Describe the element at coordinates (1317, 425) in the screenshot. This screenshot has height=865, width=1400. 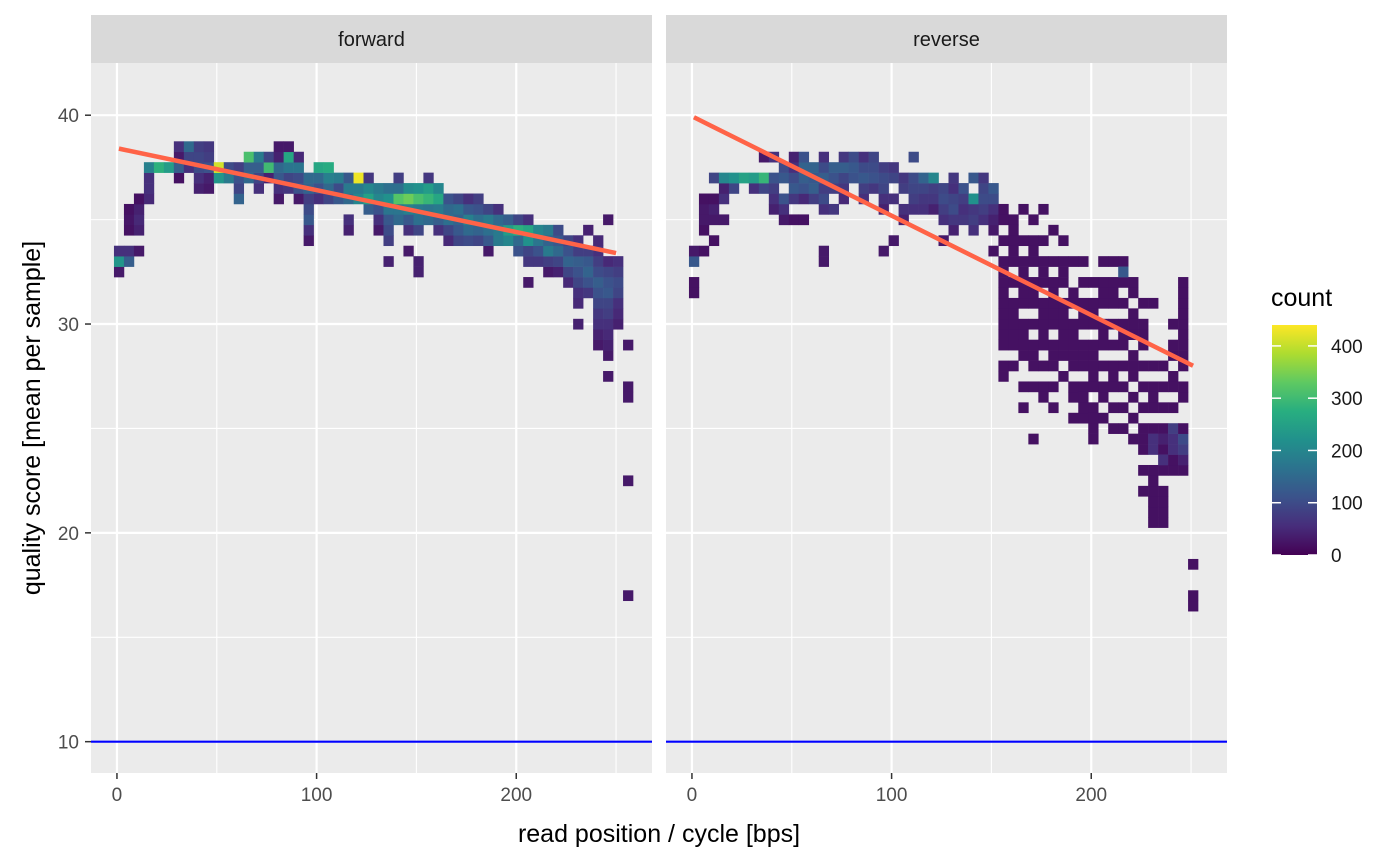
I see `color-legend: count 0 100 200 300 400` at that location.